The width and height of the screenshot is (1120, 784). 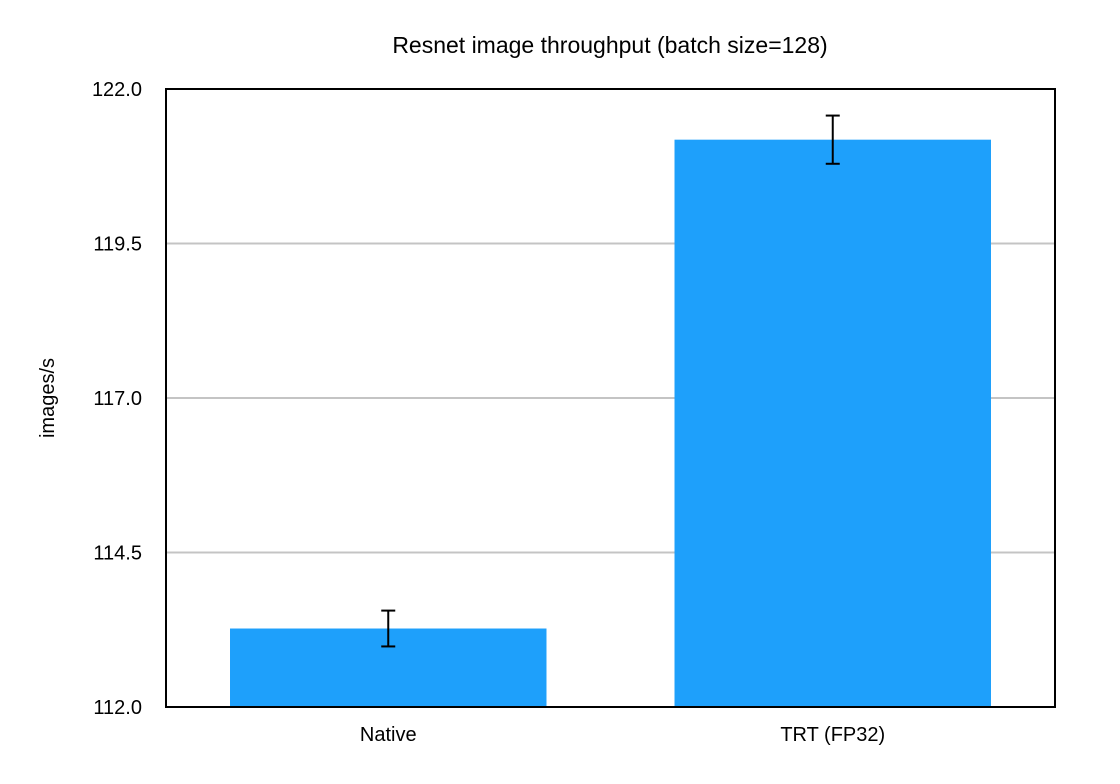 I want to click on y-axis-label: images/s, so click(x=48, y=398).